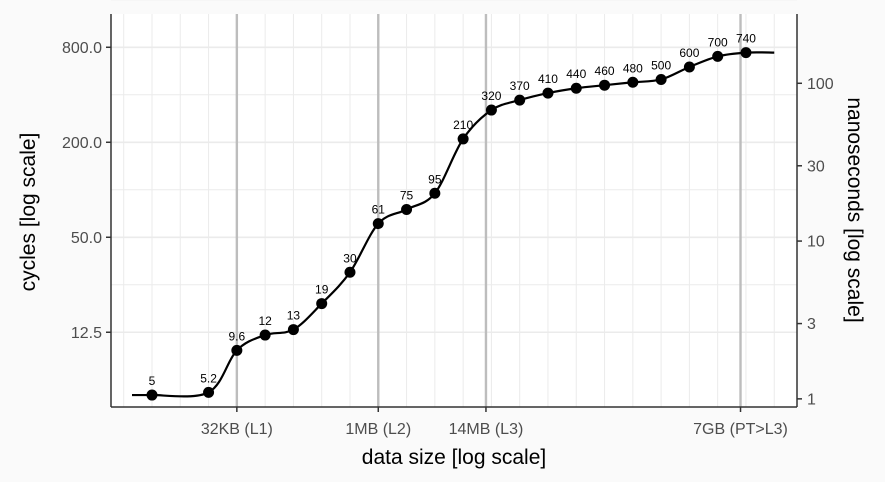  What do you see at coordinates (82, 143) in the screenshot?
I see `y-left-tick-label: 200.0` at bounding box center [82, 143].